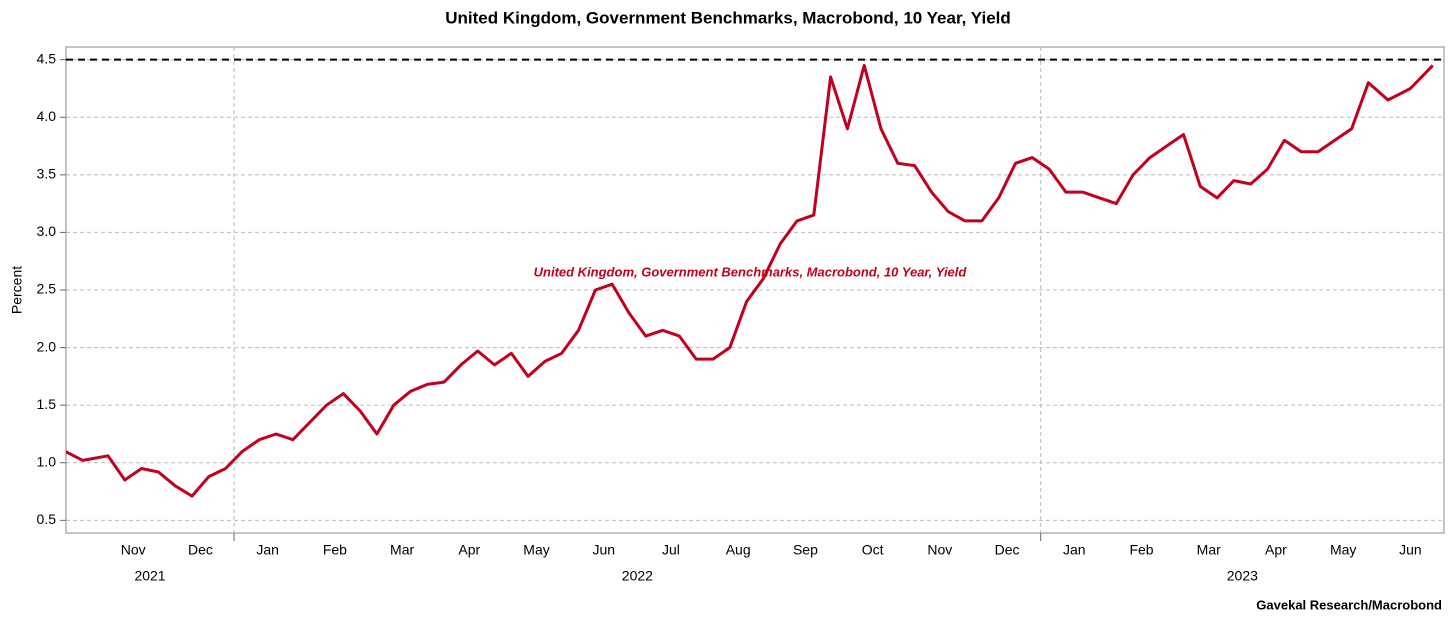  Describe the element at coordinates (47, 58) in the screenshot. I see `y-tick-label: 4.5` at that location.